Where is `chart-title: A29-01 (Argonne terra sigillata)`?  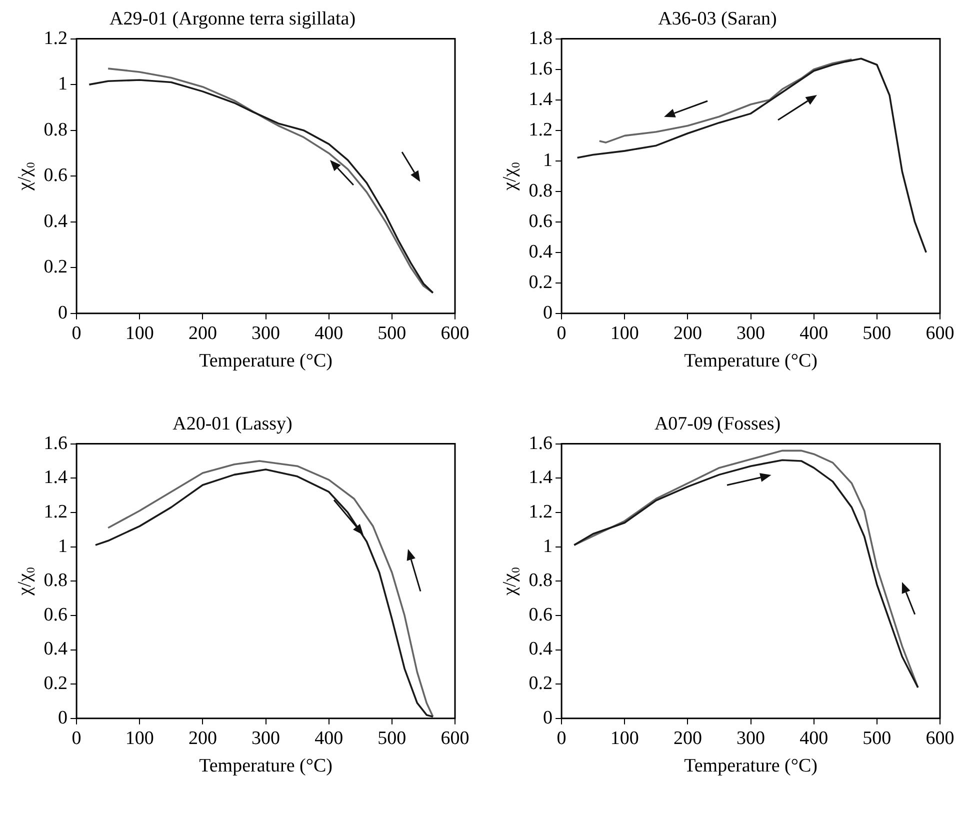 chart-title: A29-01 (Argonne terra sigillata) is located at coordinates (232, 19).